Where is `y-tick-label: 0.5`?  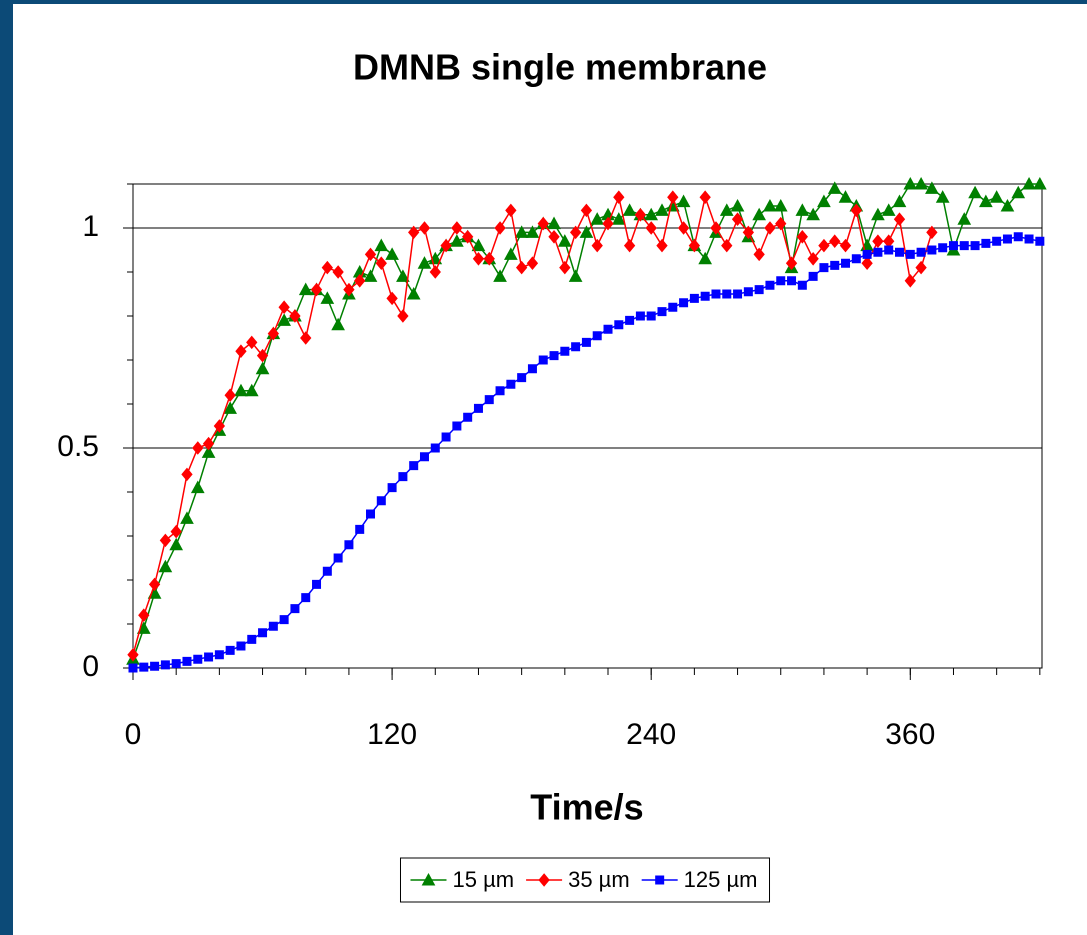 y-tick-label: 0.5 is located at coordinates (78, 446).